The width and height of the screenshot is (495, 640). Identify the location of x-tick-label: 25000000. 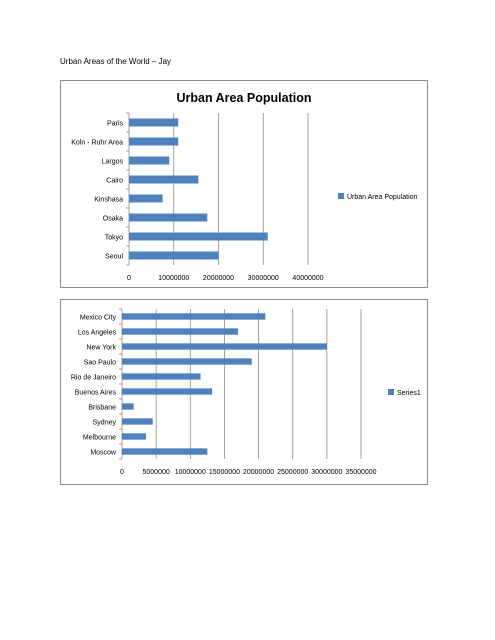
(292, 472).